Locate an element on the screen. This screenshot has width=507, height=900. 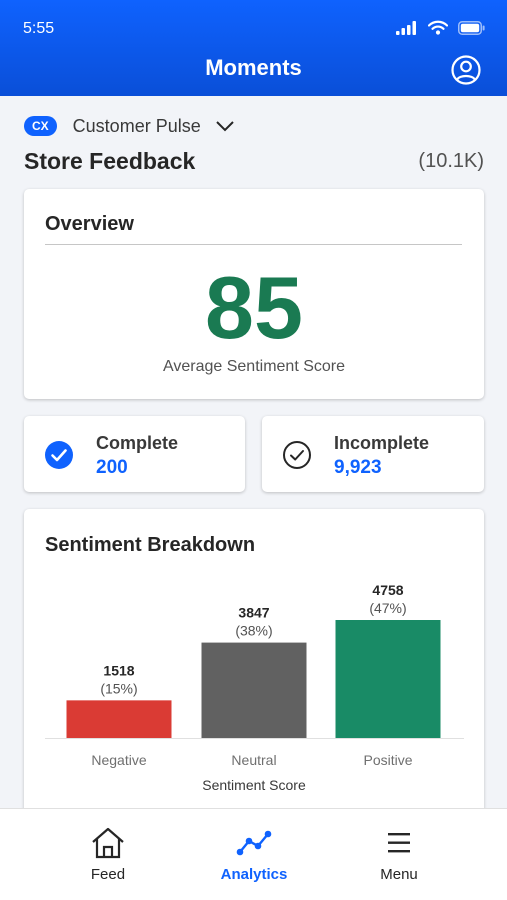
incomplete-stat-card: Incomplete 9,923 is located at coordinates (373, 454).